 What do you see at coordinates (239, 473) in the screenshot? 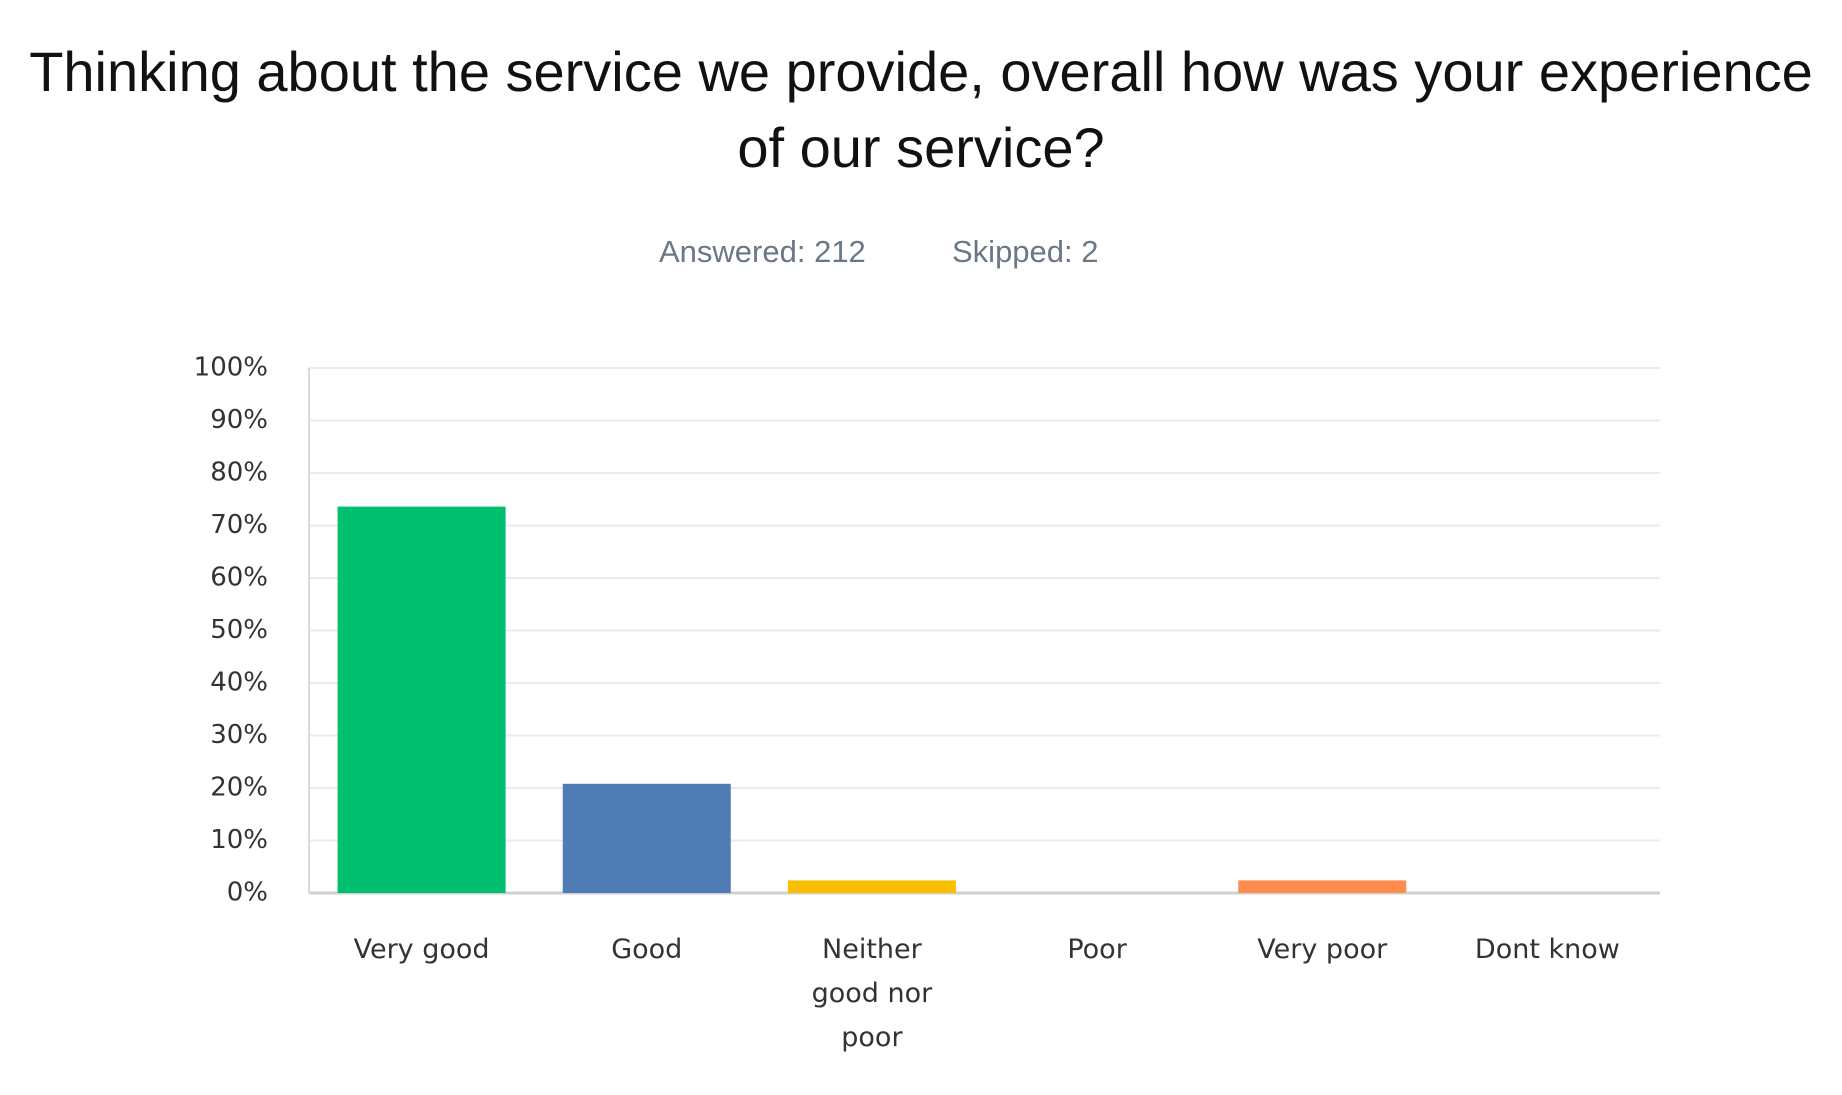
I see `y-tick-label: 80%` at bounding box center [239, 473].